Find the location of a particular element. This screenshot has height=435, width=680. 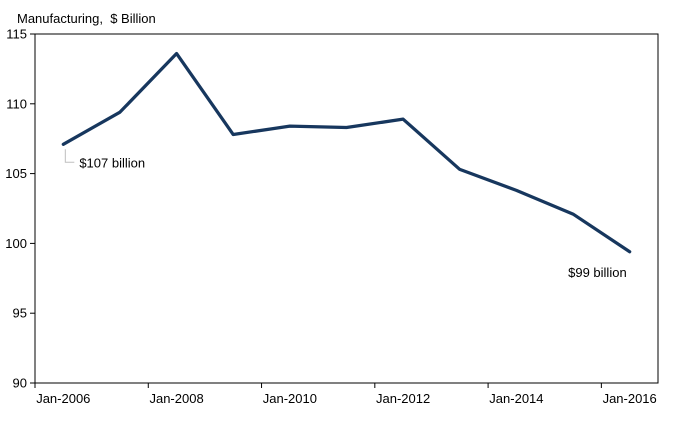

y-tick-label: 115 is located at coordinates (16, 34).